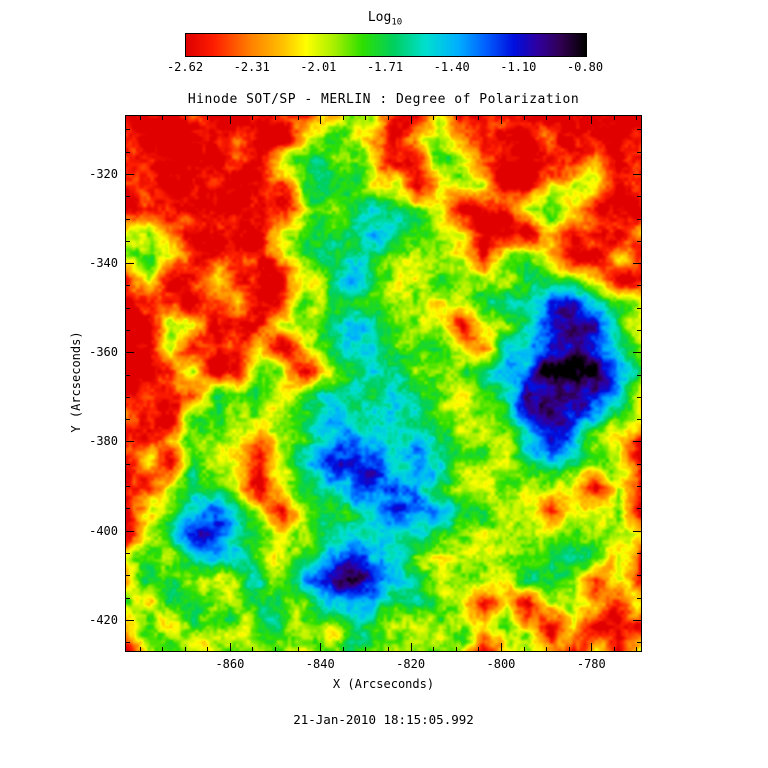 The image size is (768, 768). Describe the element at coordinates (76, 382) in the screenshot. I see `y-axis-label: Y (Arcseconds)` at that location.